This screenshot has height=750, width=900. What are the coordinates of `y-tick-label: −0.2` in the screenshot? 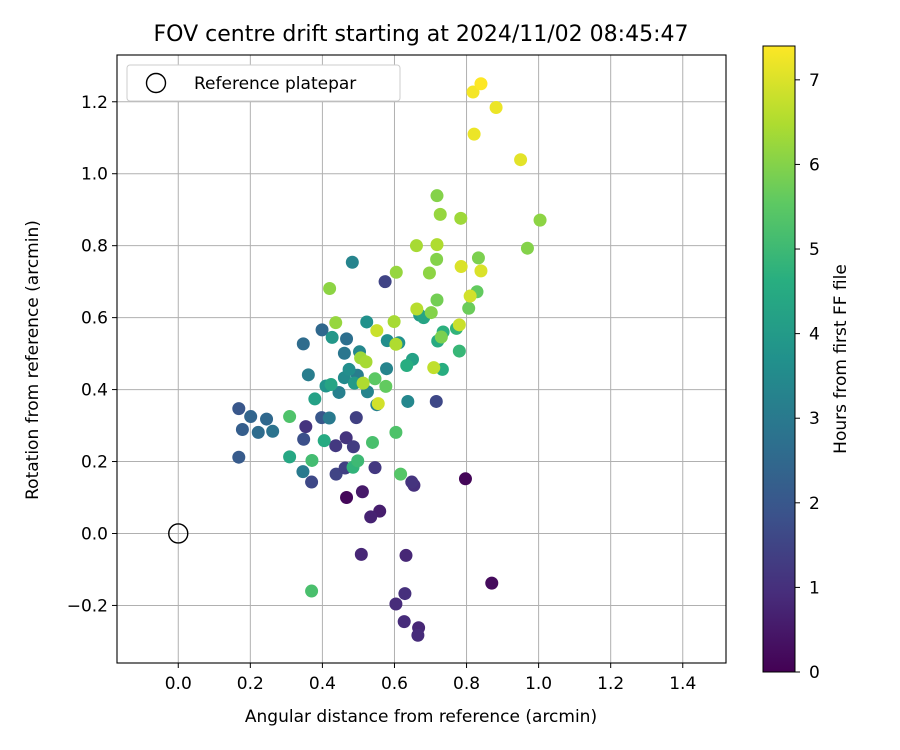 It's located at (87, 606).